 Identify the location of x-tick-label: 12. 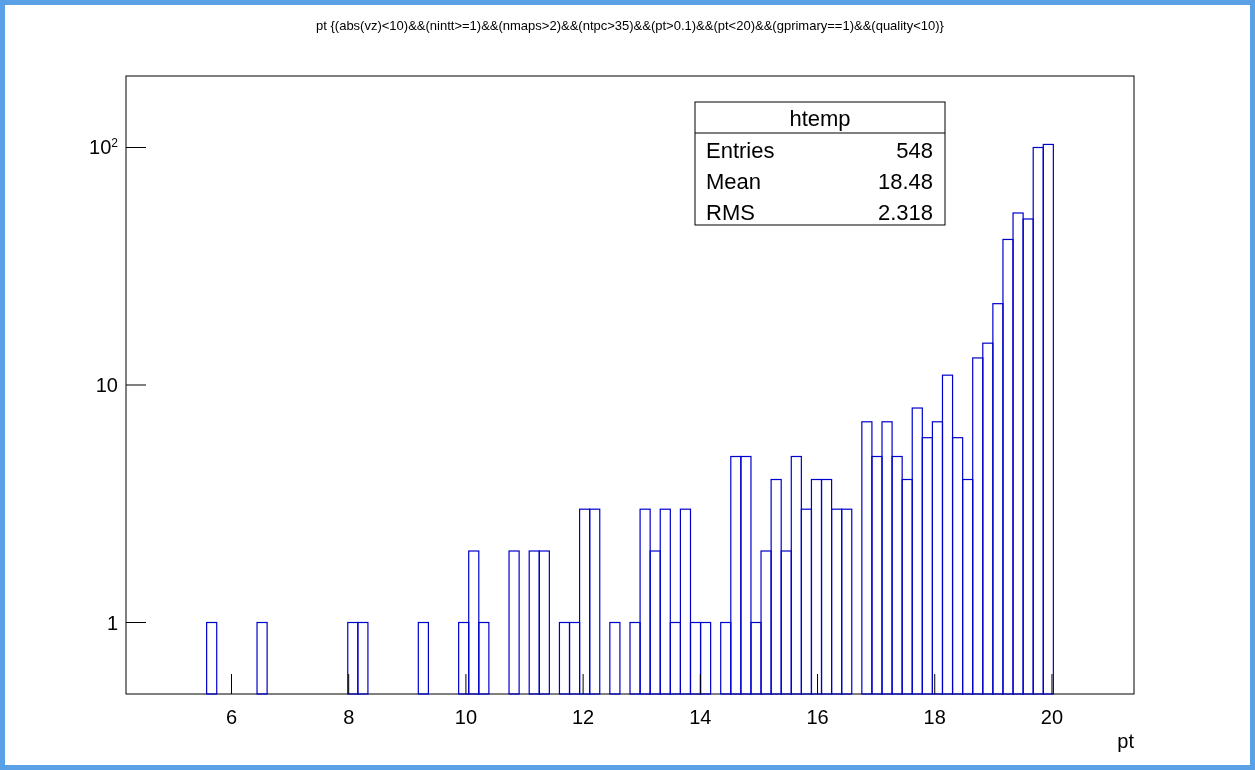
(583, 717).